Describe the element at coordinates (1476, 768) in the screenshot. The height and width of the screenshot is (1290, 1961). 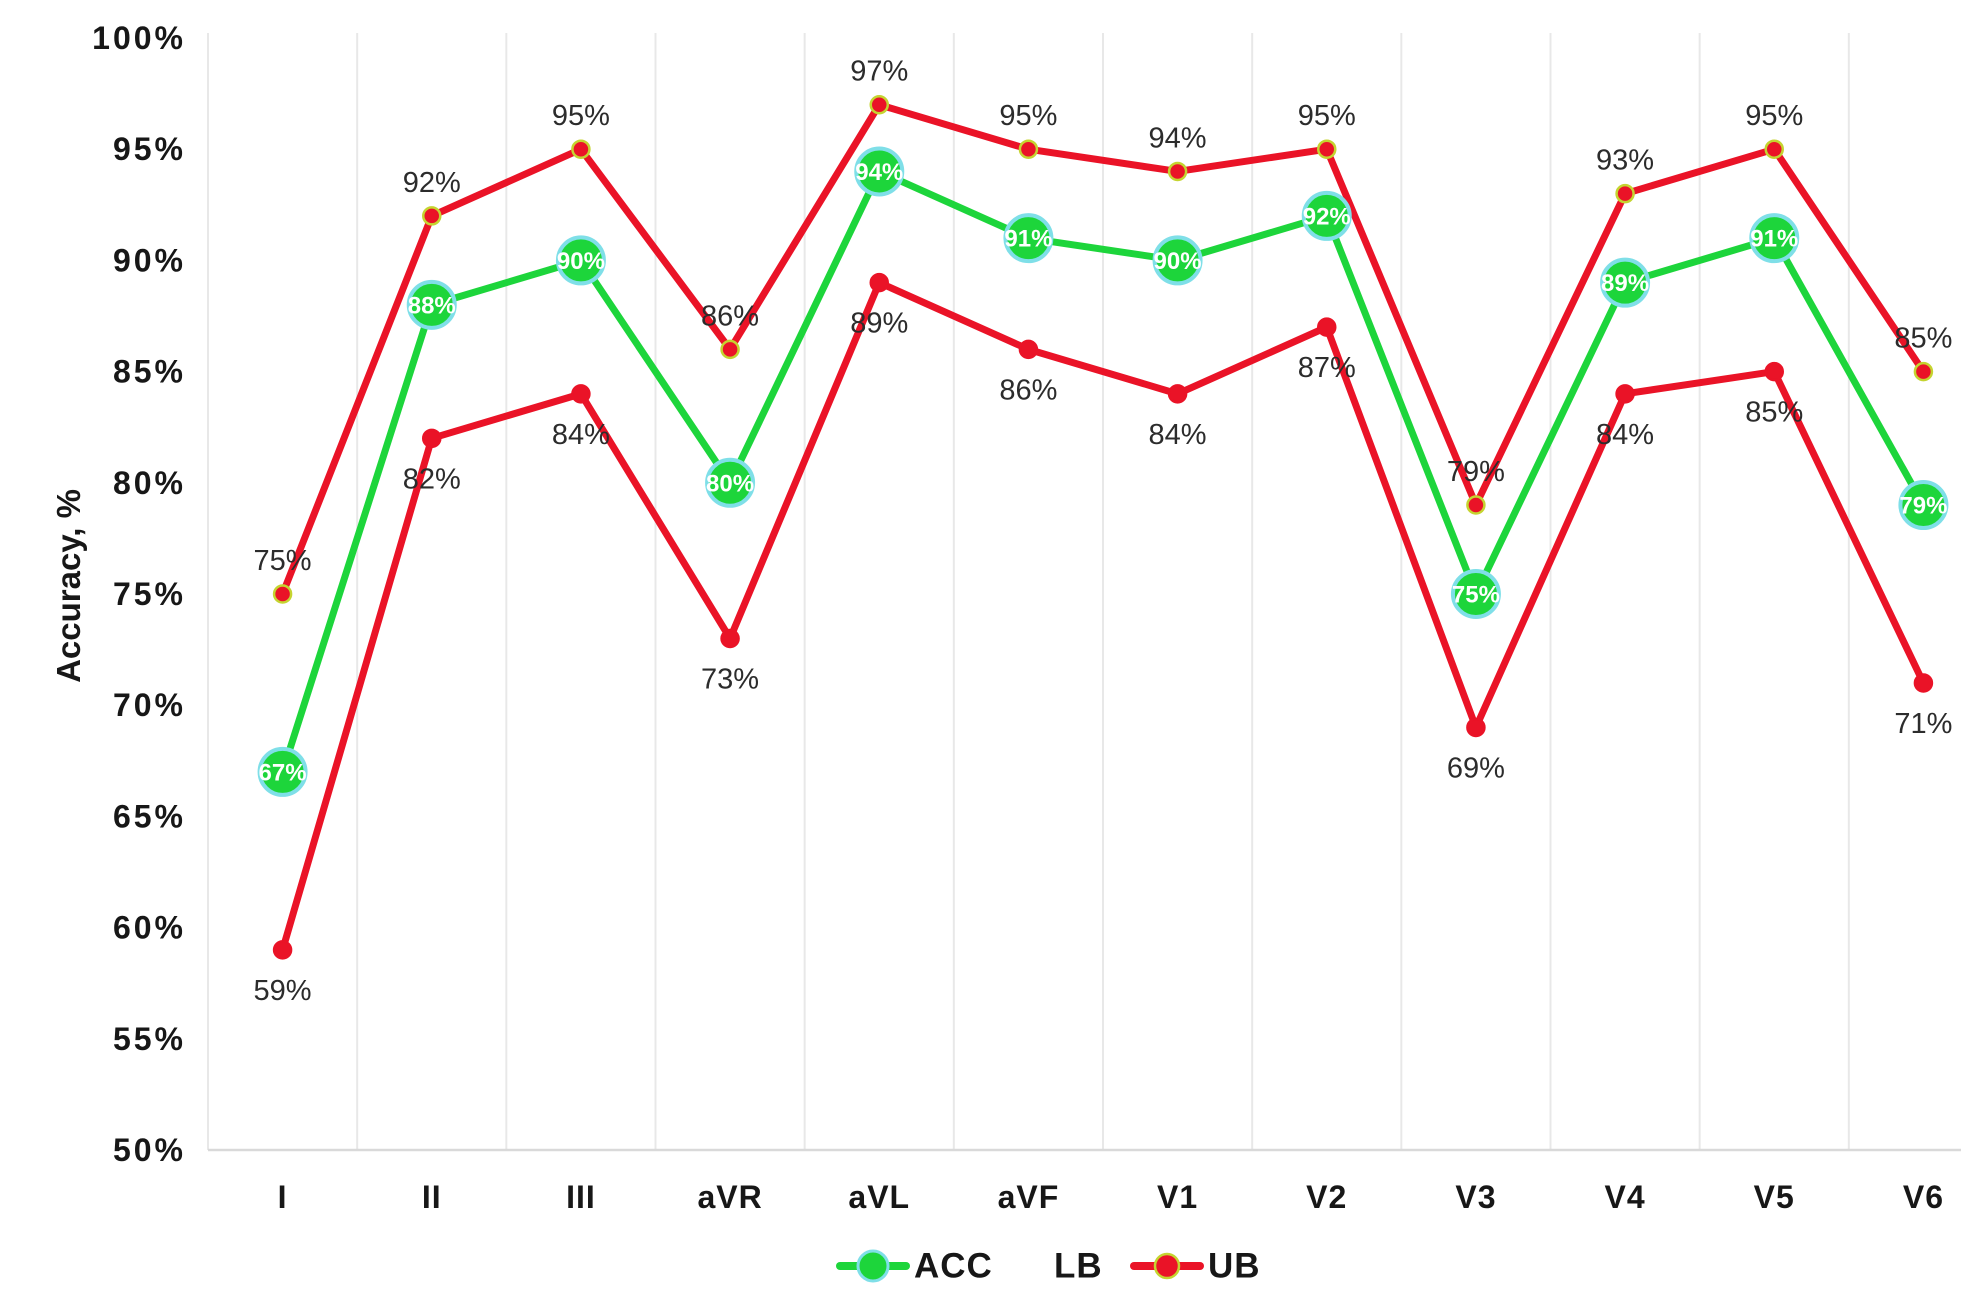
I see `lb-data-label: 69%` at that location.